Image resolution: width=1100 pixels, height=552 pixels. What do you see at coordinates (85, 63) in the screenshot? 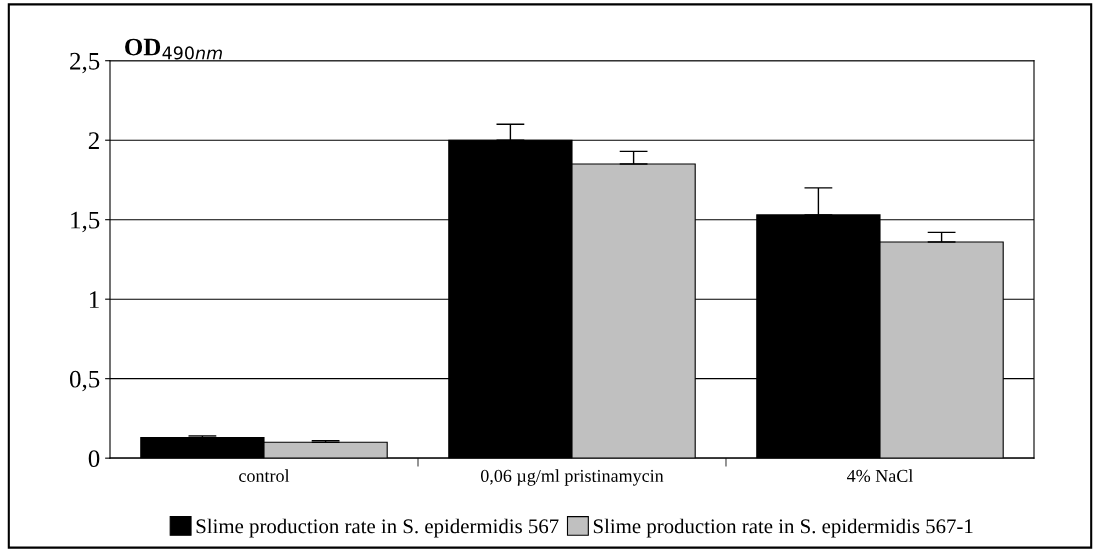
I see `y-tick-label: 2,5` at bounding box center [85, 63].